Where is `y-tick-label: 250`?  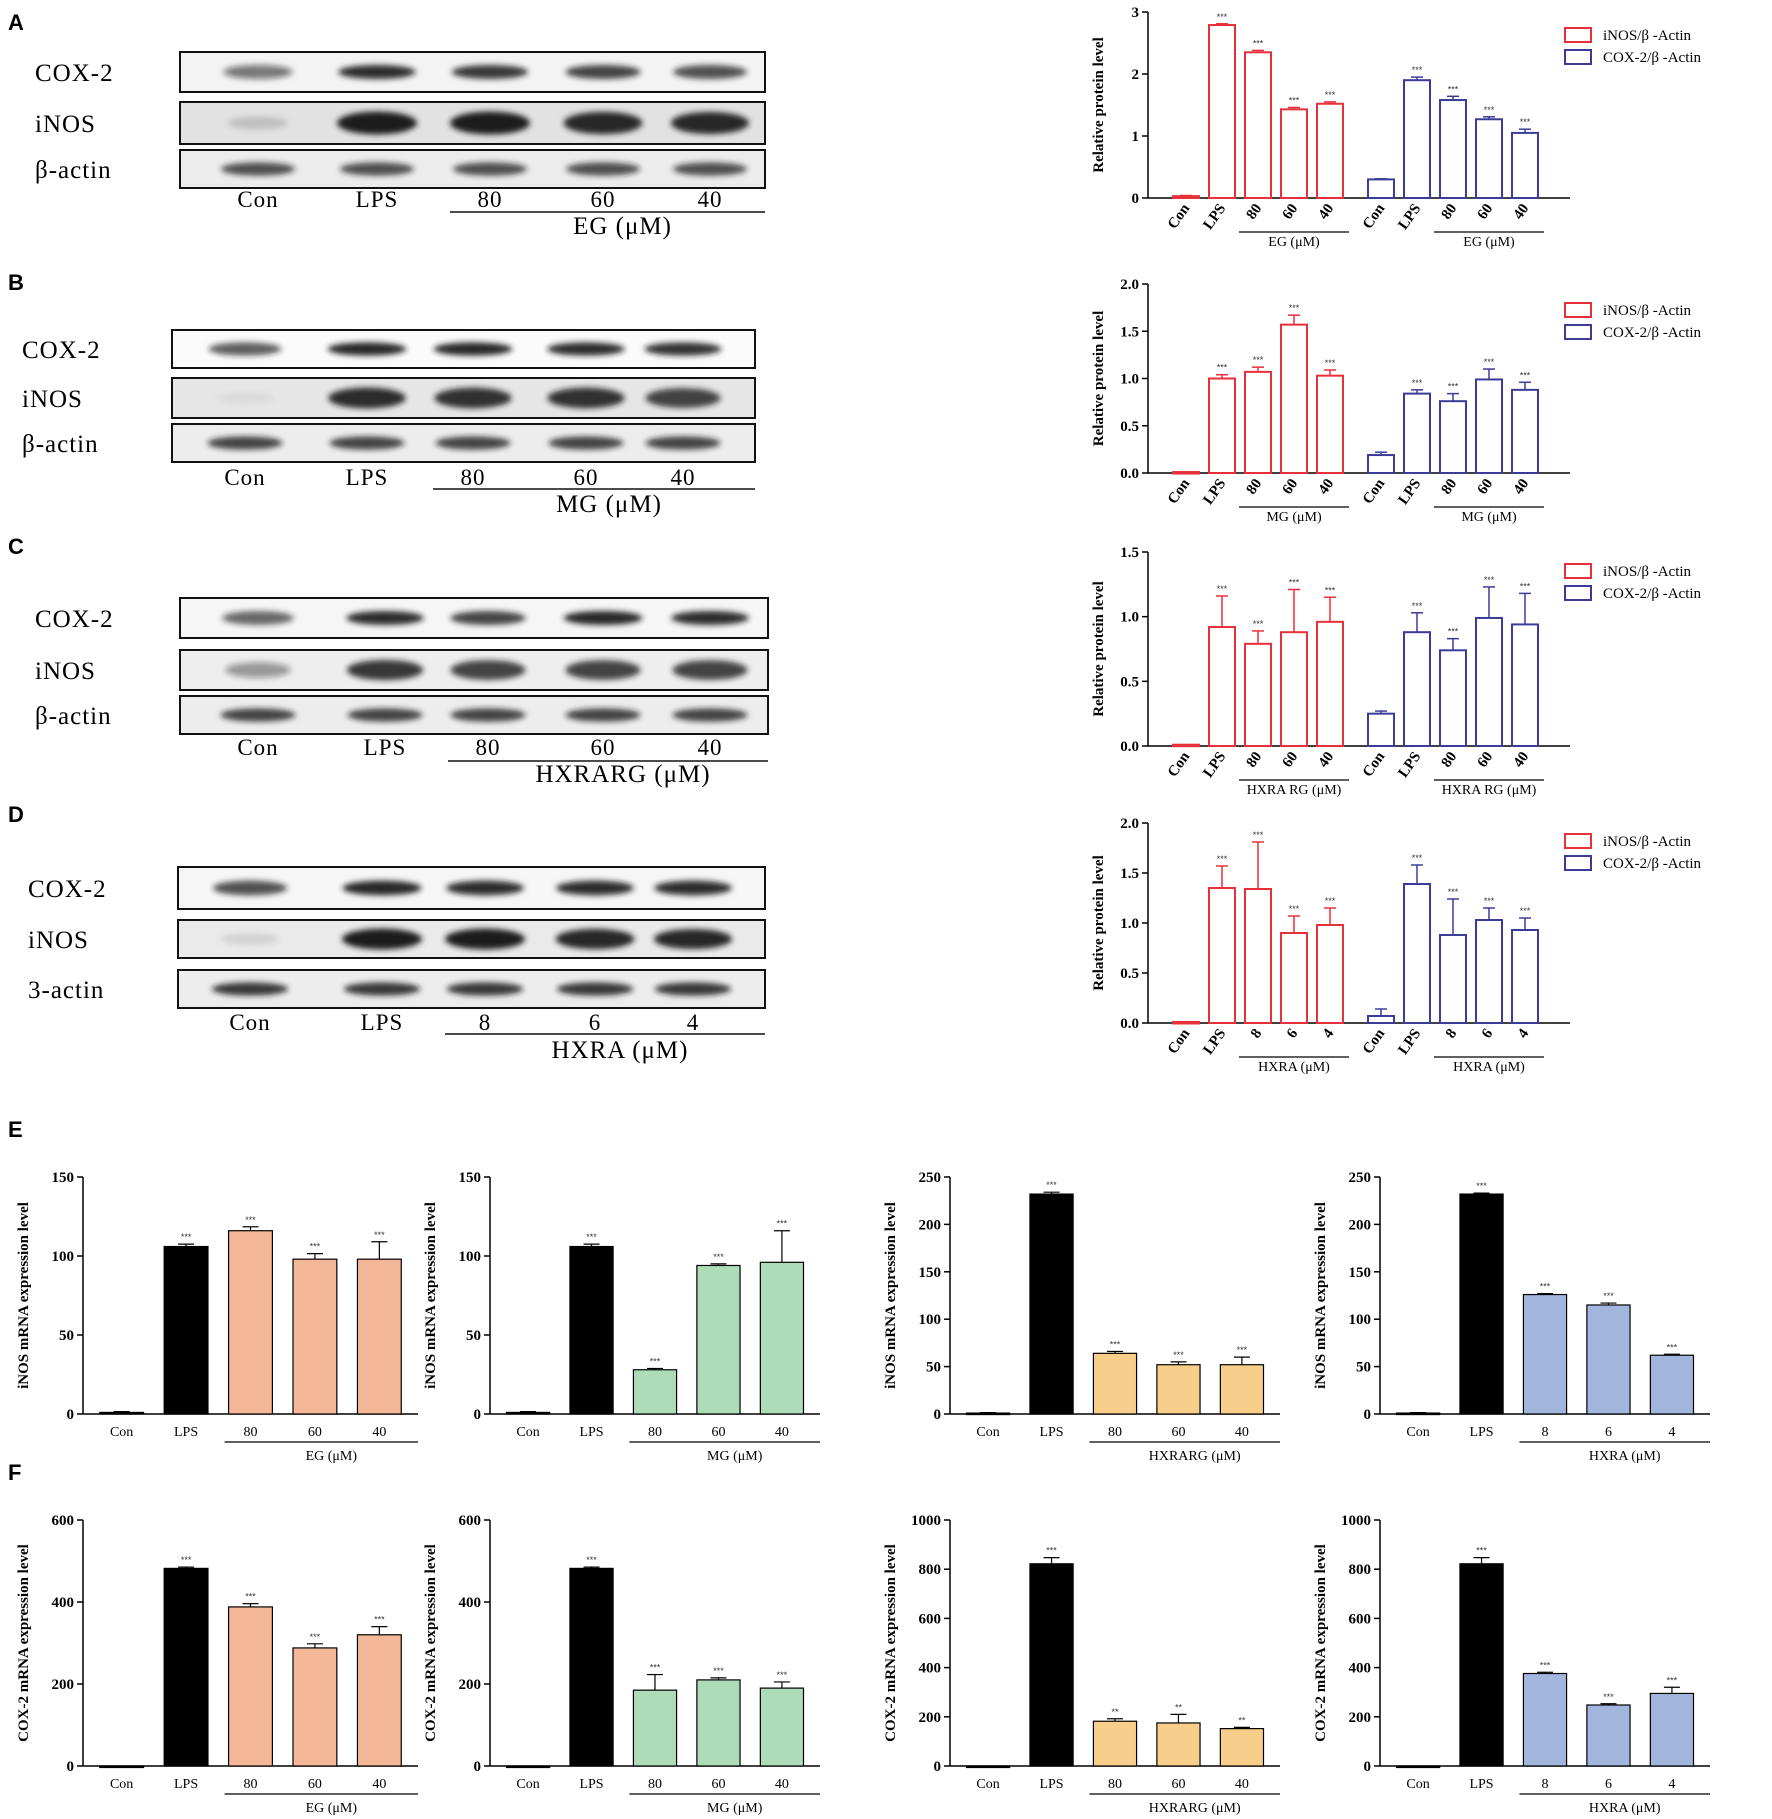 y-tick-label: 250 is located at coordinates (1360, 1178).